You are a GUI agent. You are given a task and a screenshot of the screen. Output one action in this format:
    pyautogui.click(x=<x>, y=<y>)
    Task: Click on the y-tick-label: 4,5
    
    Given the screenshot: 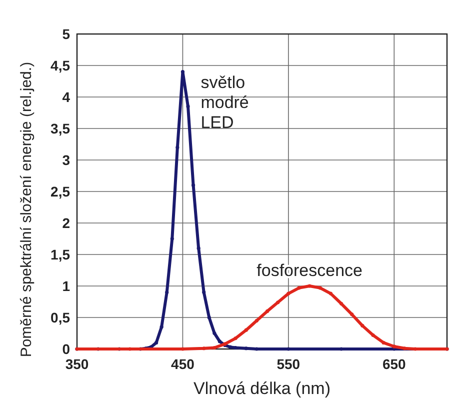 What is the action you would take?
    pyautogui.click(x=60, y=65)
    